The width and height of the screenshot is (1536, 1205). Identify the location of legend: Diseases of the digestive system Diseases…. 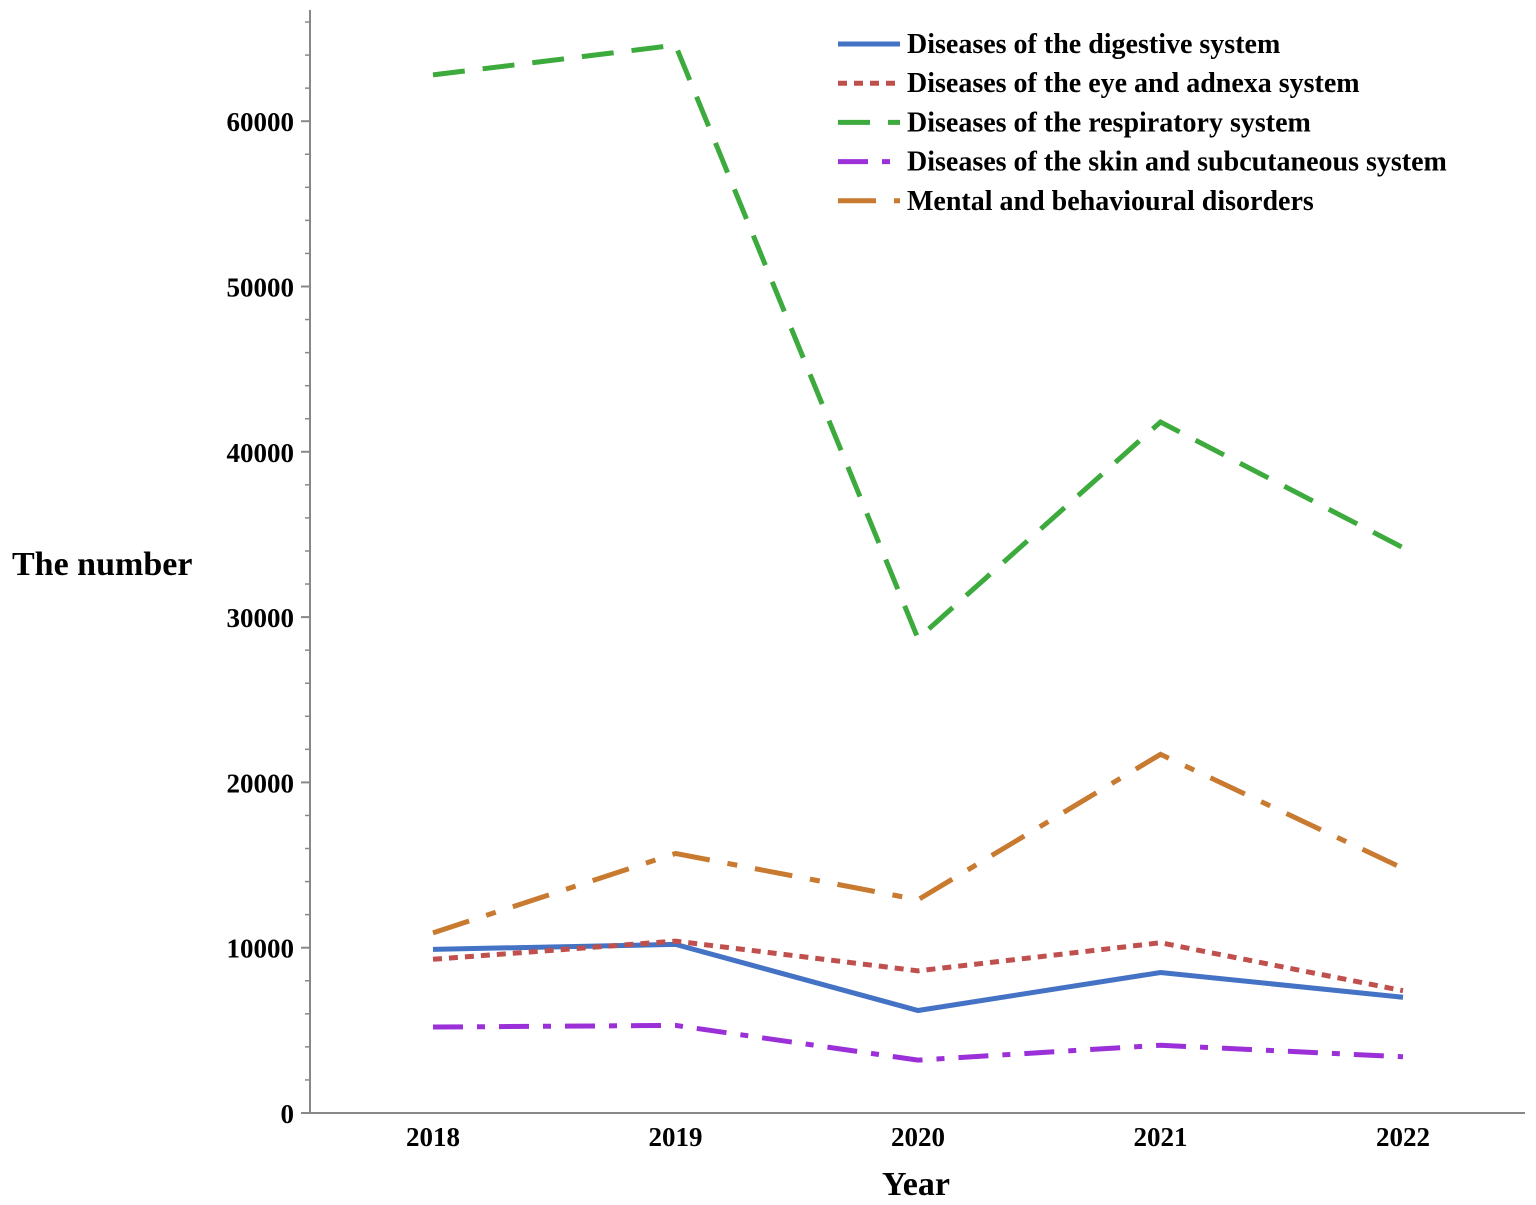
(1142, 123).